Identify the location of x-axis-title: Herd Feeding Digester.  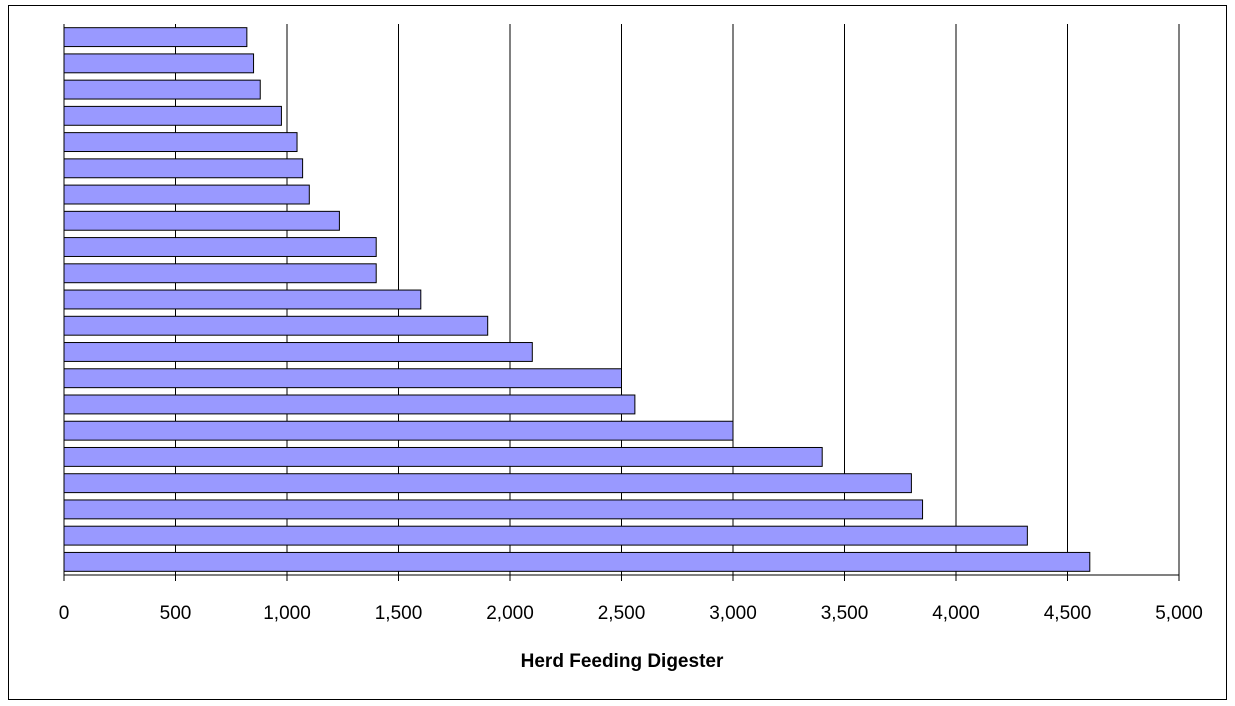
(622, 661).